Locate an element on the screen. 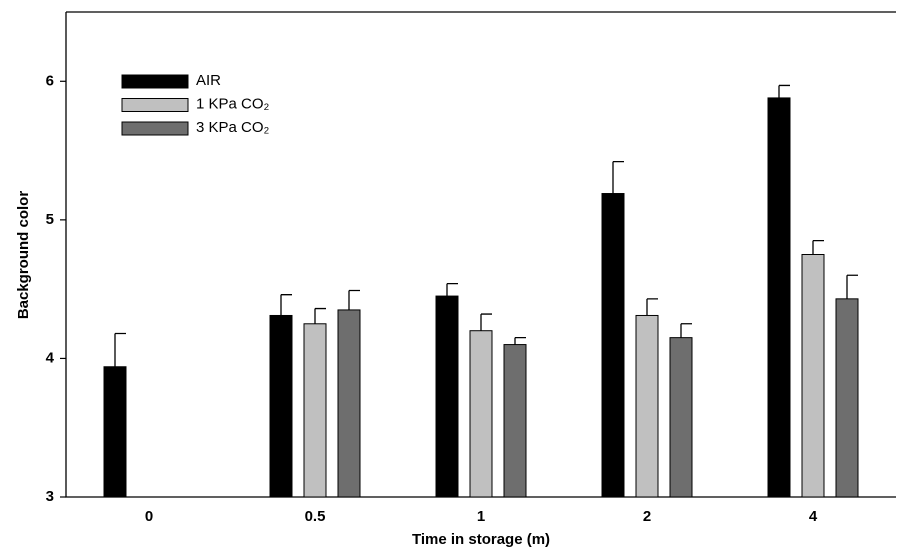 The height and width of the screenshot is (552, 898). x-tick-label: 4 is located at coordinates (813, 516).